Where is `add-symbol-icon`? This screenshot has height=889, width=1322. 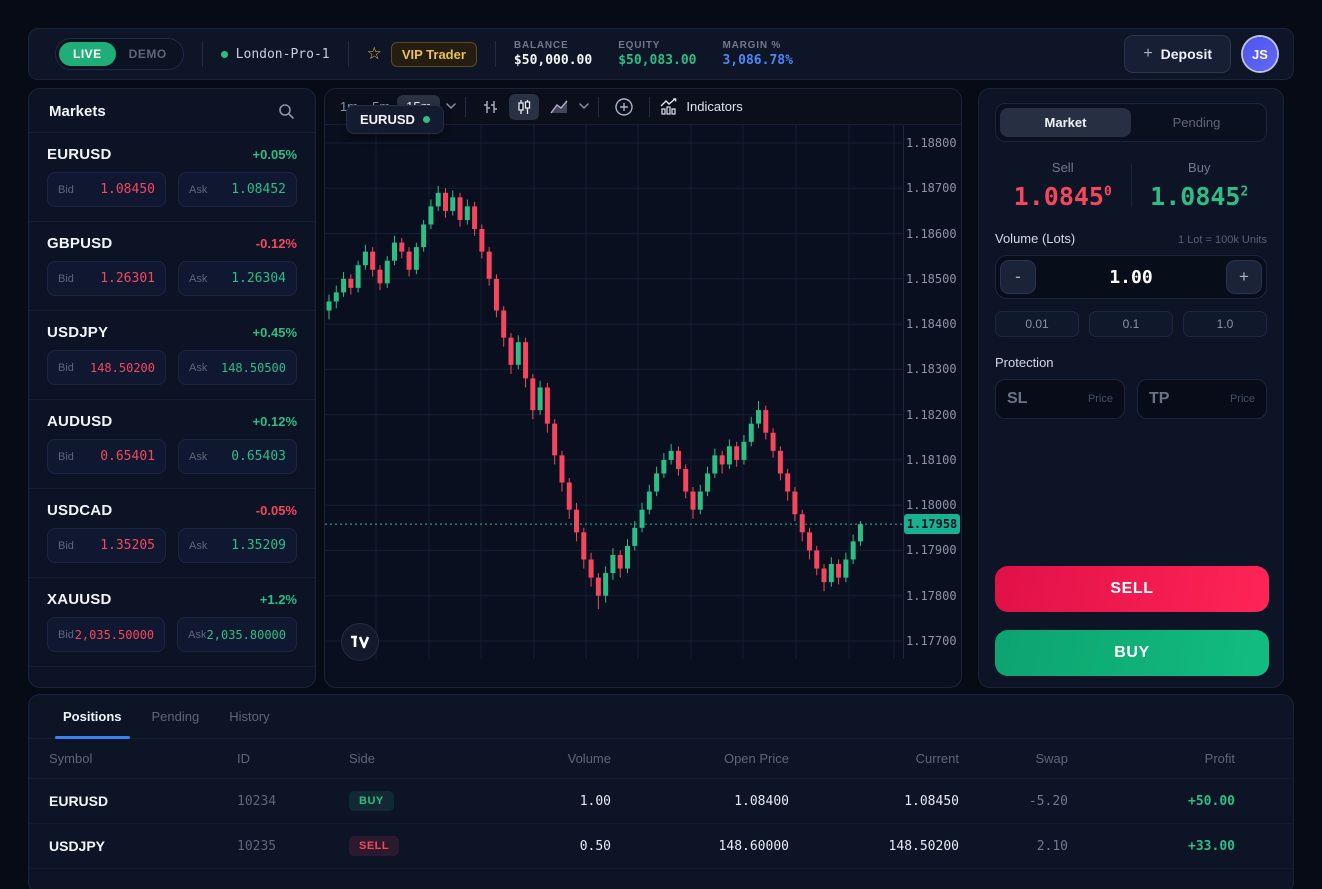 add-symbol-icon is located at coordinates (624, 107).